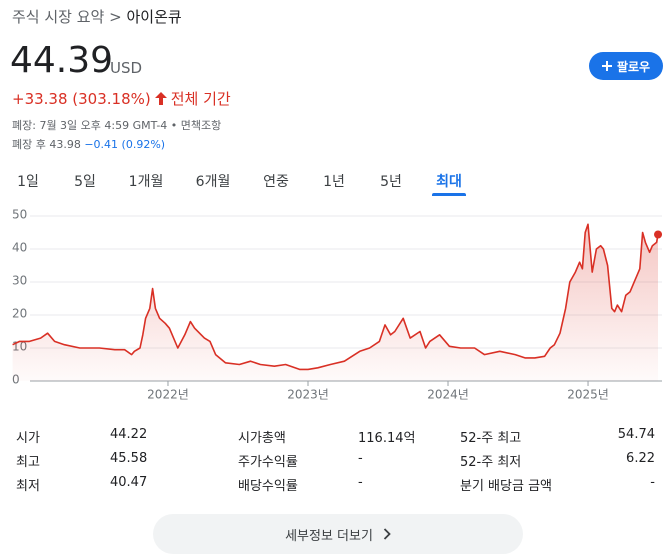 This screenshot has width=670, height=554. What do you see at coordinates (491, 438) in the screenshot?
I see `stat-label: 52-주 최고` at bounding box center [491, 438].